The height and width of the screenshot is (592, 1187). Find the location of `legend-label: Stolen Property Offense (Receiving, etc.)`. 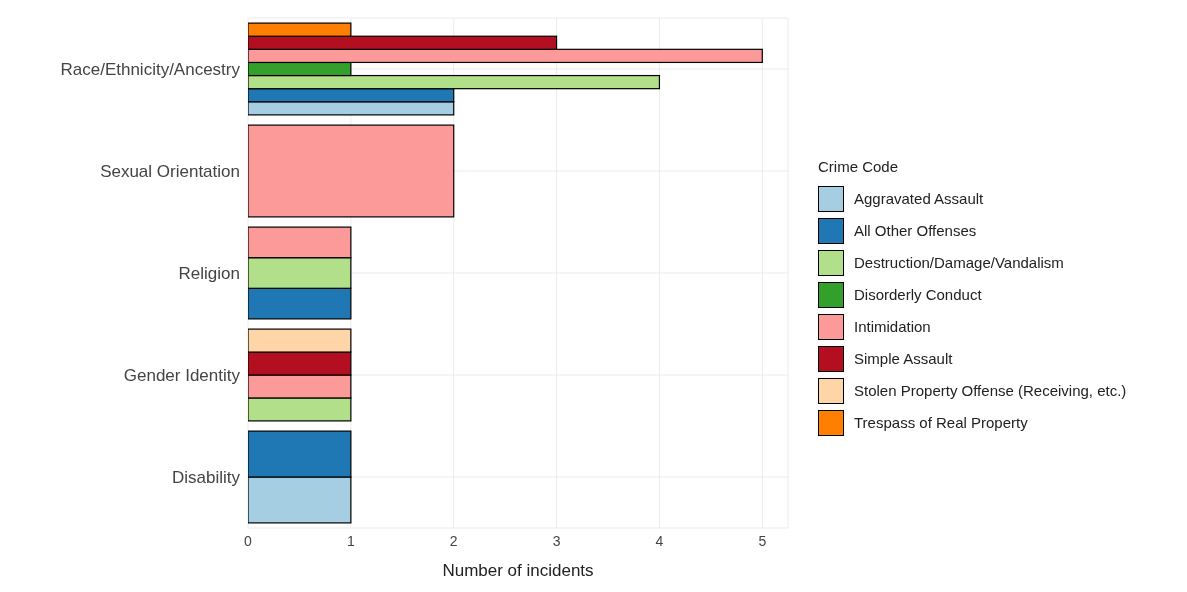

legend-label: Stolen Property Offense (Receiving, etc.) is located at coordinates (990, 390).